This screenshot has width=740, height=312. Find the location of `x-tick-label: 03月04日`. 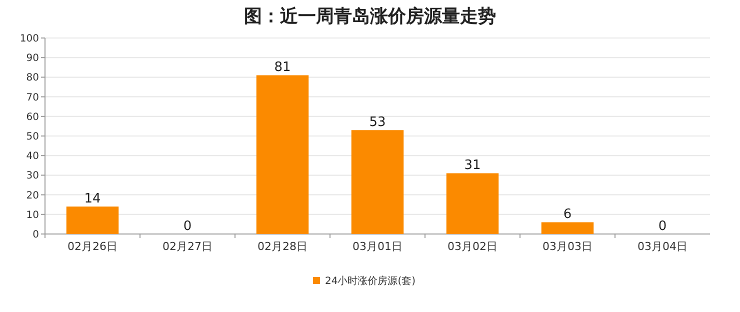

x-tick-label: 03月04日 is located at coordinates (663, 246).